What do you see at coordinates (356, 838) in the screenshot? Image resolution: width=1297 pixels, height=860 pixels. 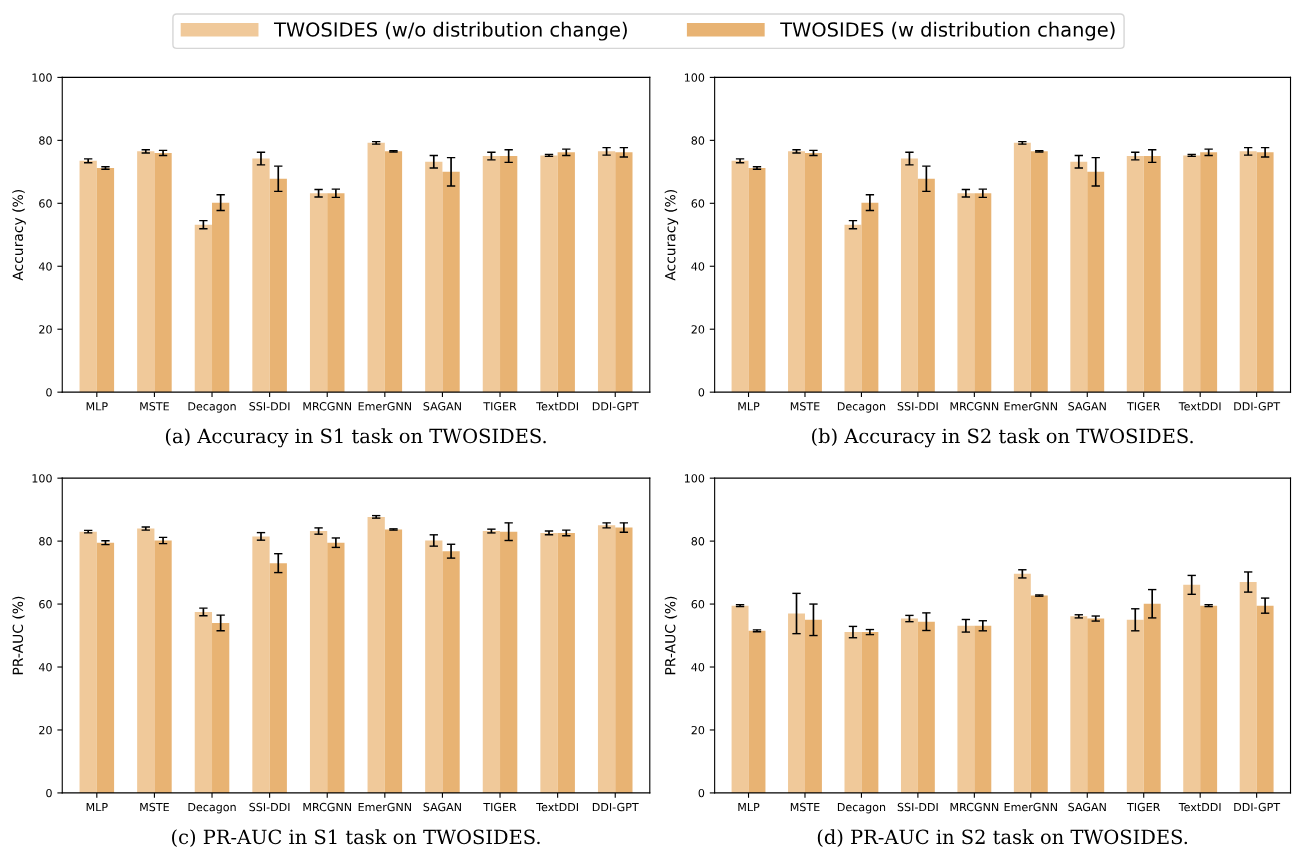 I see `text: (c) PR-AUC in S1 task on TWOSIDES.` at bounding box center [356, 838].